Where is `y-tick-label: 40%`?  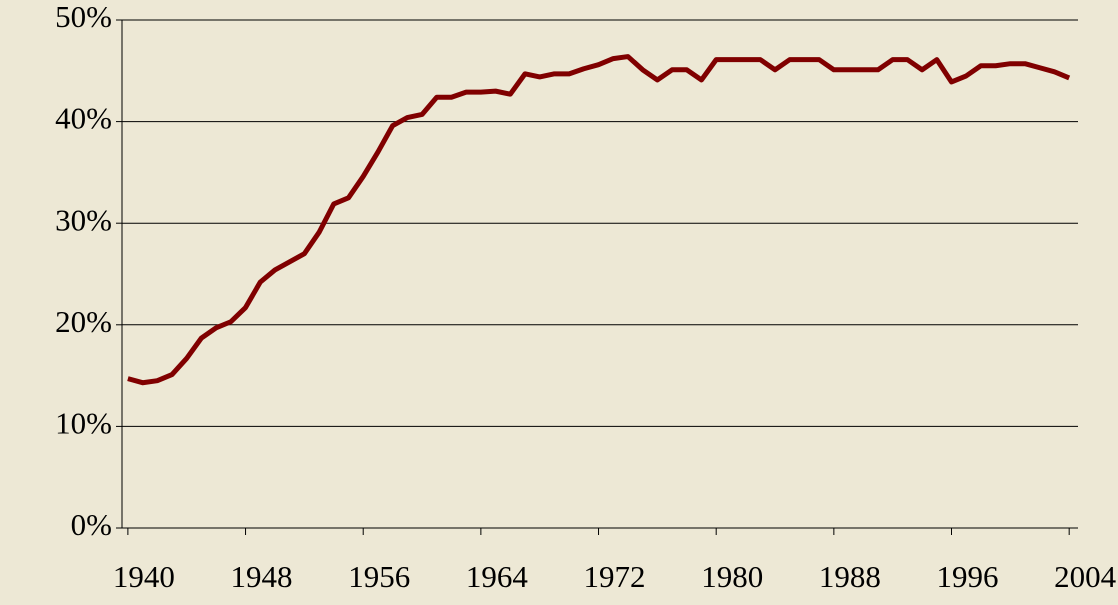
y-tick-label: 40% is located at coordinates (83, 118).